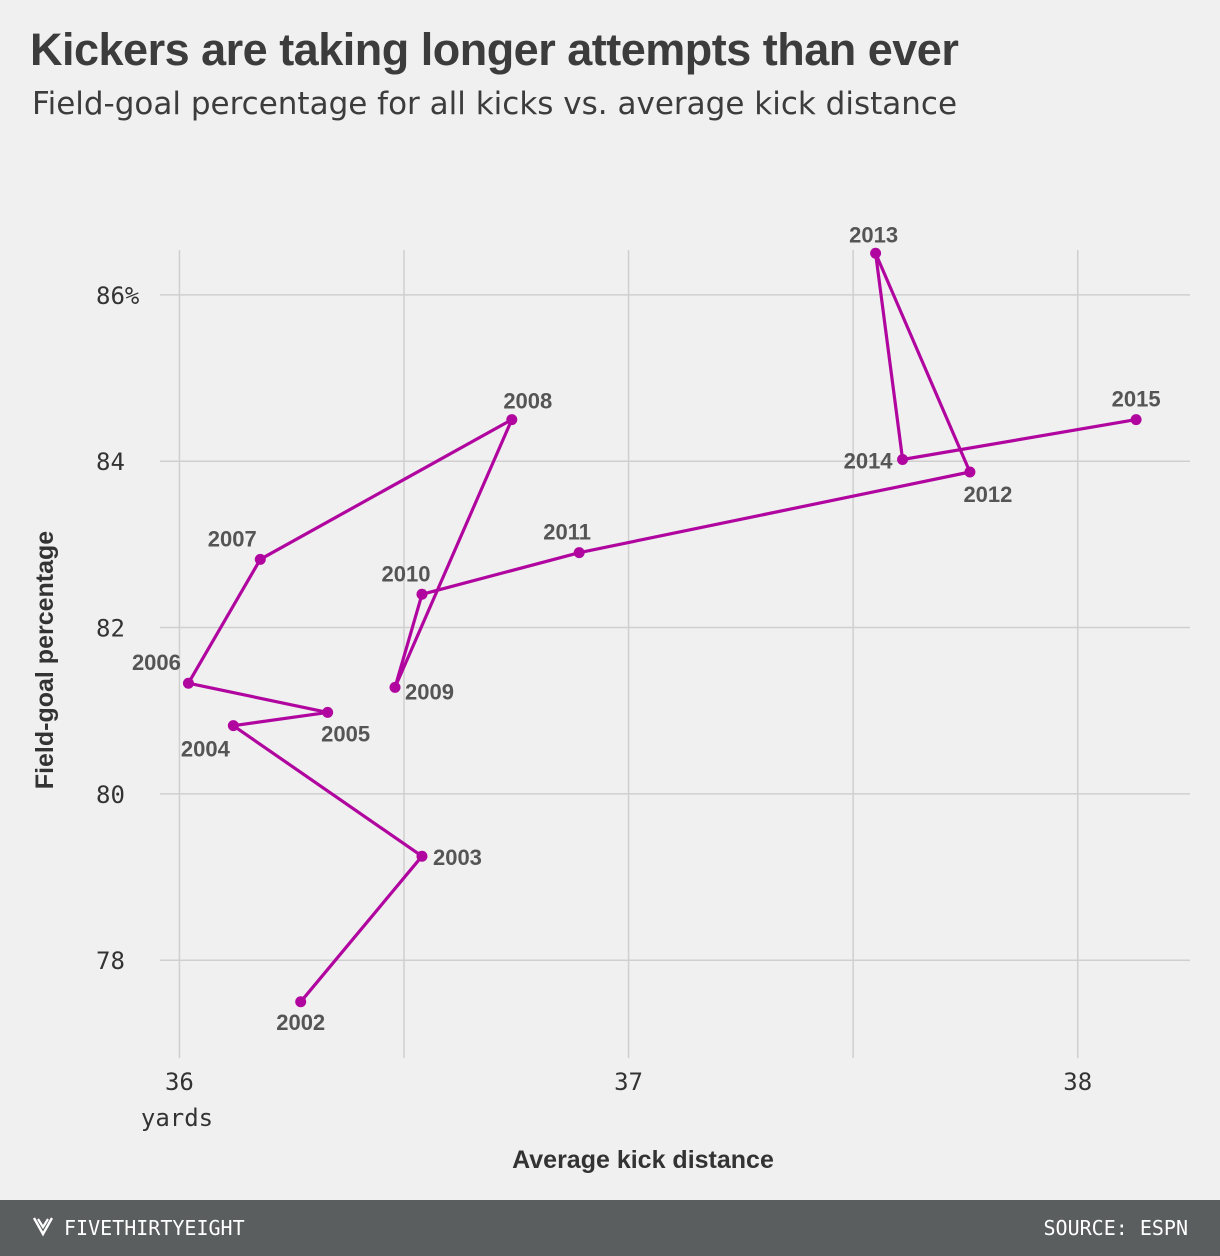  I want to click on point-label: 2002, so click(300, 1022).